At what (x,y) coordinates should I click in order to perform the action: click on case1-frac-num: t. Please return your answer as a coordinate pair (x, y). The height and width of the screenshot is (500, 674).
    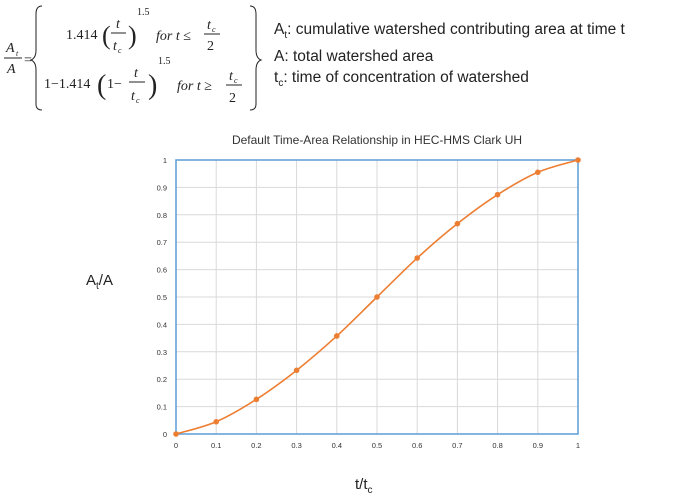
    Looking at the image, I should click on (118, 24).